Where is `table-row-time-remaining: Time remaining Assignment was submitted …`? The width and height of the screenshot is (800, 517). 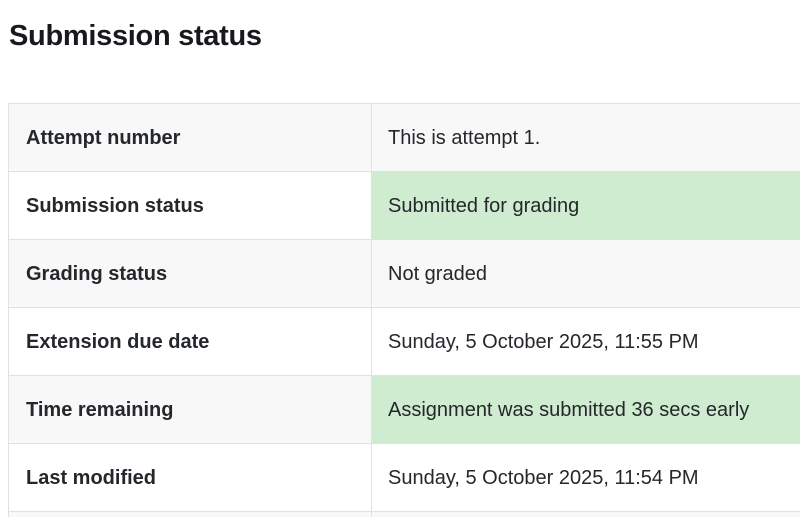
table-row-time-remaining: Time remaining Assignment was submitted … is located at coordinates (404, 409).